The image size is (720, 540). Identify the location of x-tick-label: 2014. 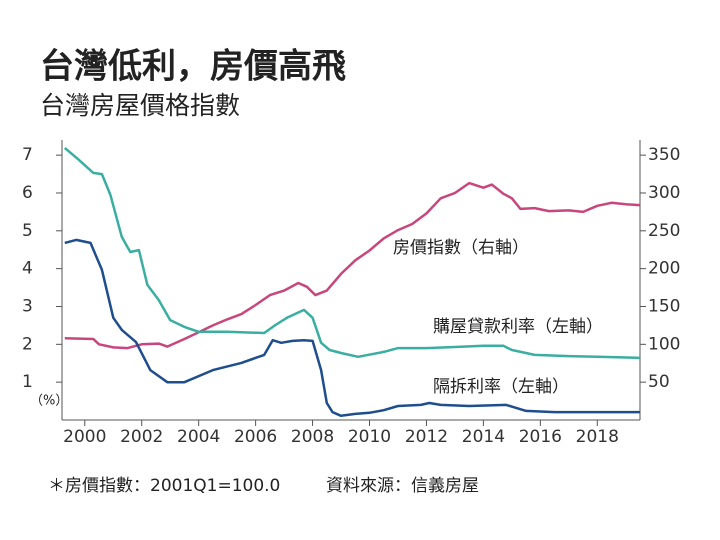
(483, 437).